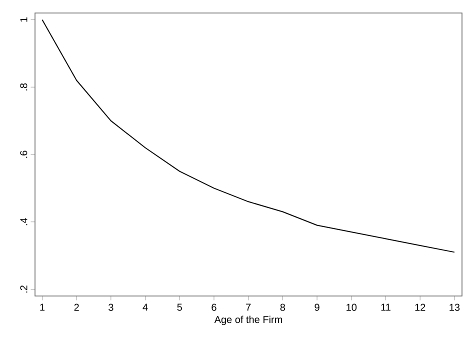 The width and height of the screenshot is (474, 344). I want to click on x-tick-label: 9, so click(317, 307).